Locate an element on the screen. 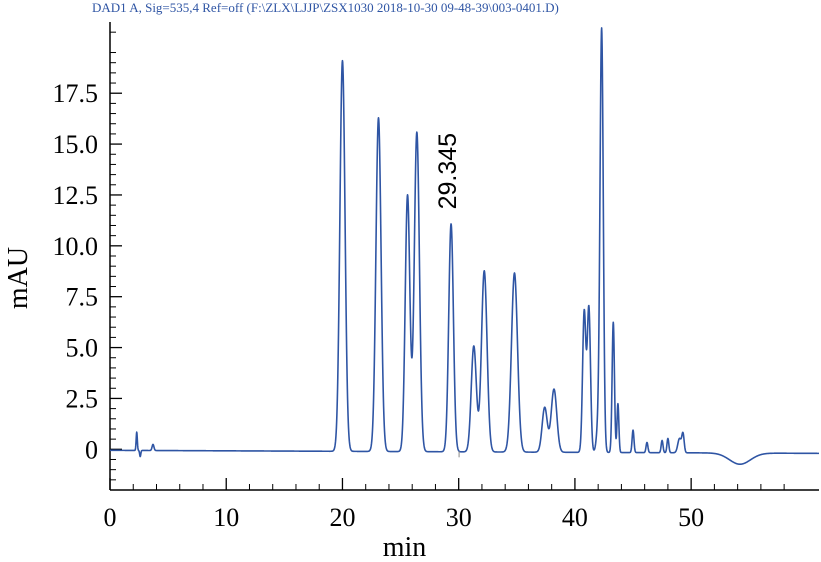  x-tick-label: 0 is located at coordinates (110, 517).